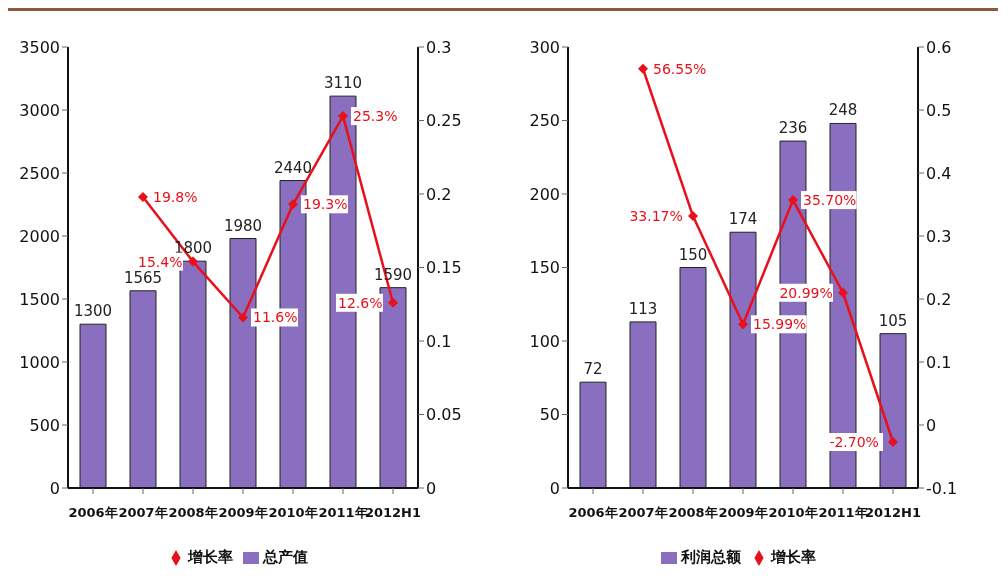 The width and height of the screenshot is (1008, 586). Describe the element at coordinates (544, 47) in the screenshot. I see `y-tick-label: 300` at that location.